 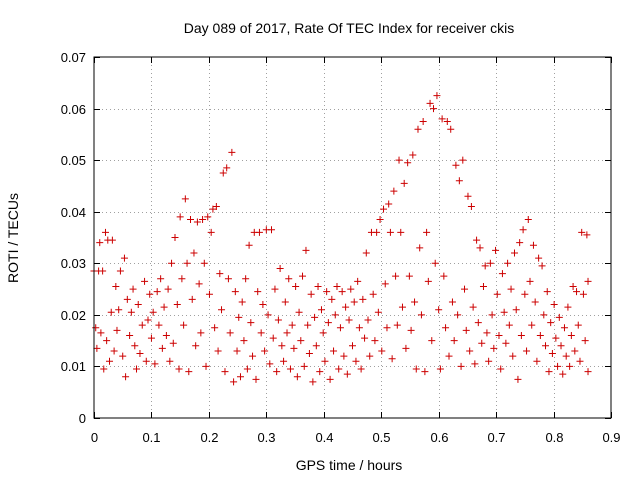 I want to click on y-tick-label: 0.02, so click(x=73, y=315).